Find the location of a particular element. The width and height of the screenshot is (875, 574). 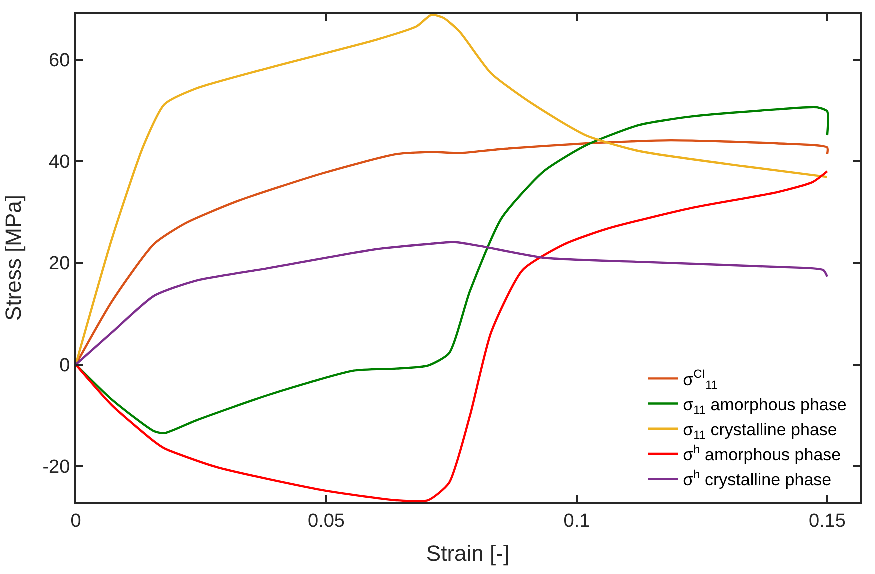

legend-label: σ$^{h}$ crystalline phase is located at coordinates (757, 479).